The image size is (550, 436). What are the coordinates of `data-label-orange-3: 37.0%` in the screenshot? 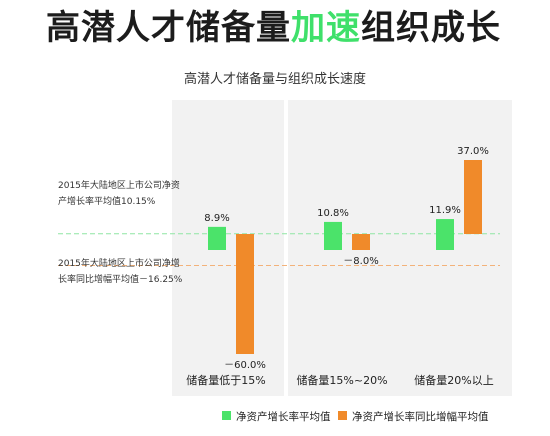 It's located at (473, 151).